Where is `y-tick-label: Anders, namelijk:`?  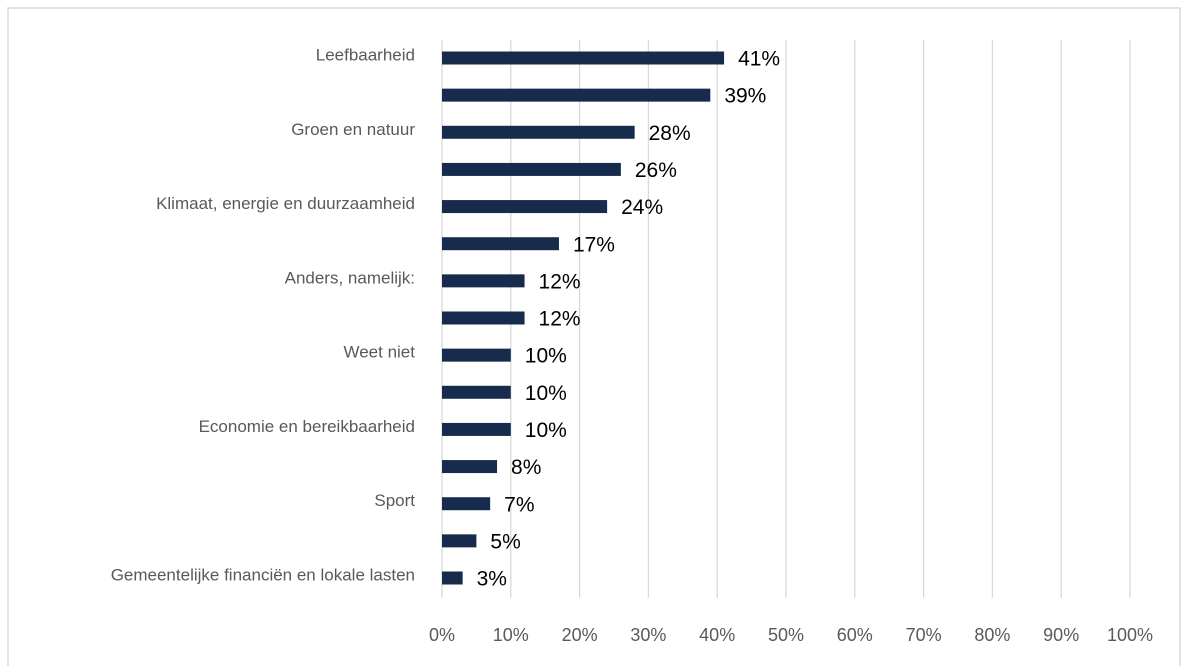 y-tick-label: Anders, namelijk: is located at coordinates (350, 277).